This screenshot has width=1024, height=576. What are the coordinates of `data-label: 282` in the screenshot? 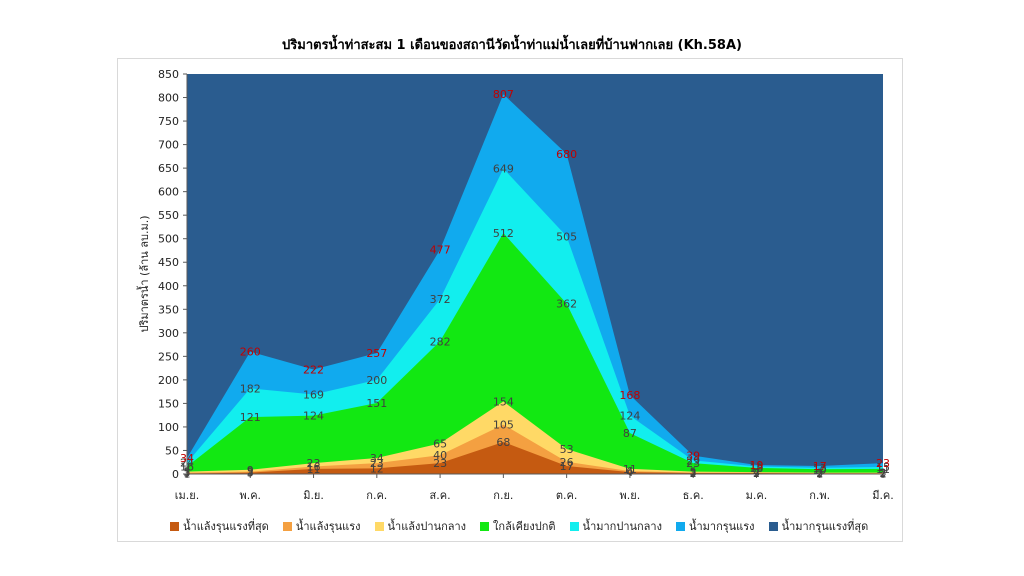 It's located at (440, 341).